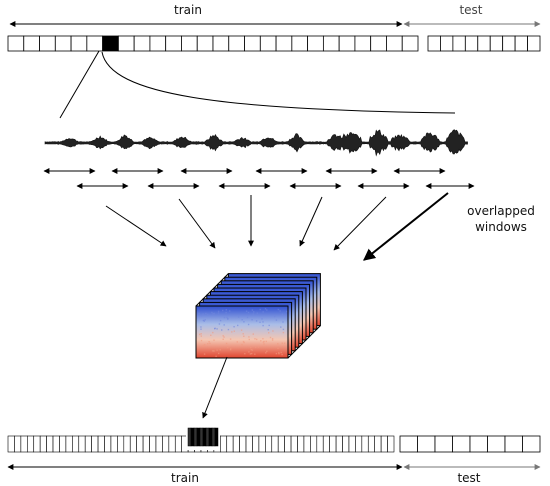  I want to click on bottom-sequence-bar, so click(274, 439).